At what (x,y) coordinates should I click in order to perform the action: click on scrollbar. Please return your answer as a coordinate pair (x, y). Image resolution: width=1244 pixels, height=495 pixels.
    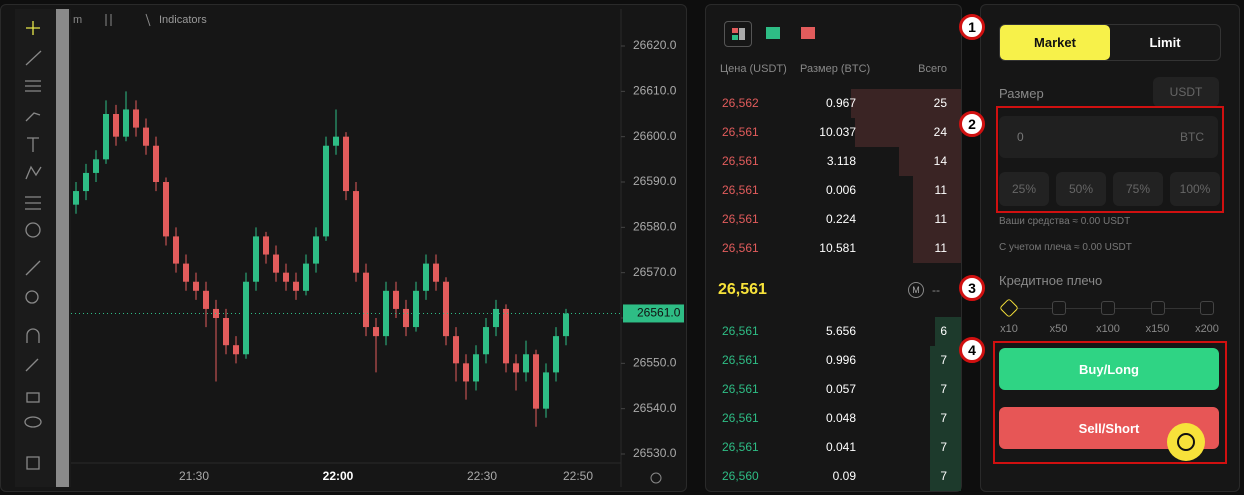
    Looking at the image, I should click on (62, 248).